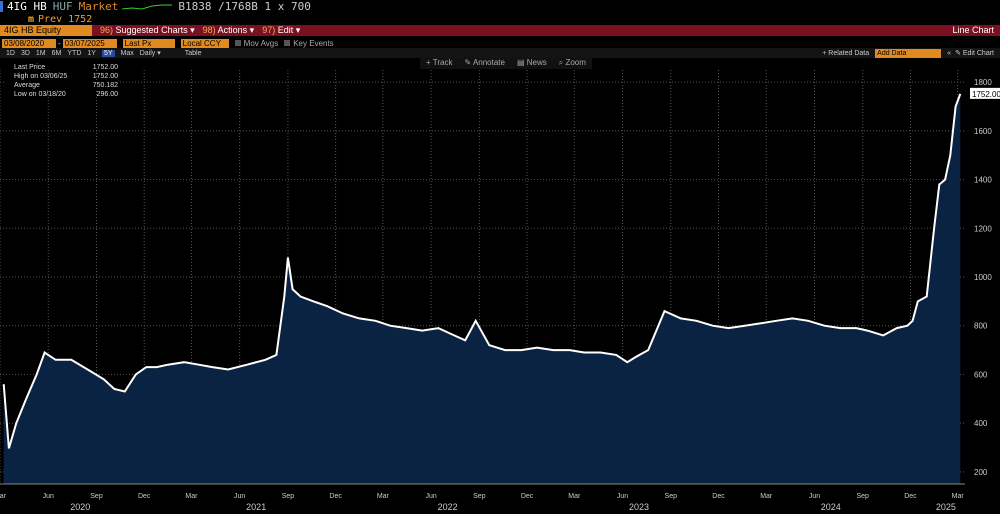  I want to click on menu-suggested-charts-label: Suggested Charts, so click(151, 30).